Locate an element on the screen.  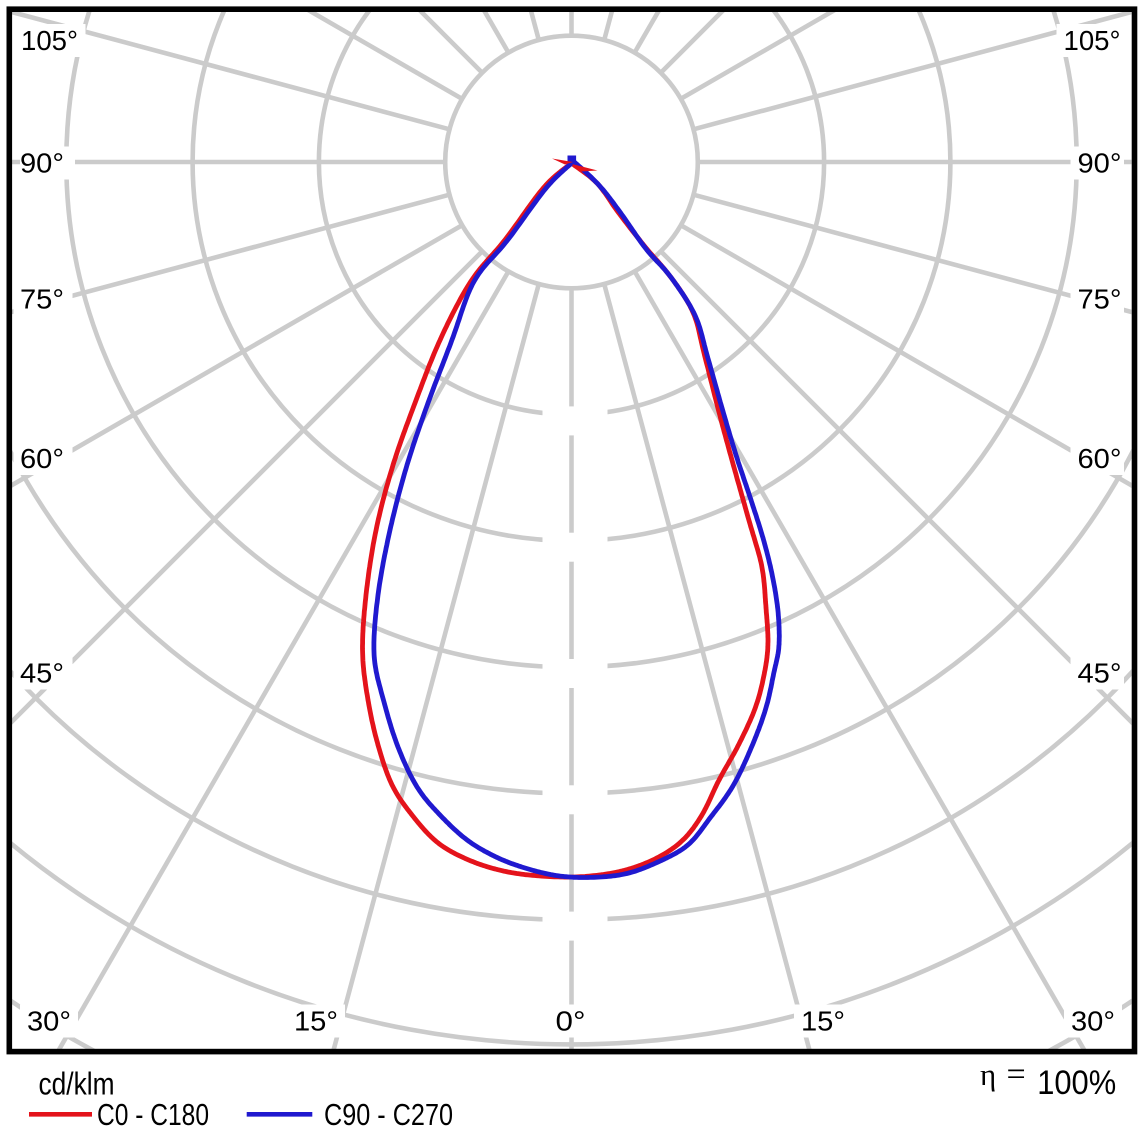
svg-text: η is located at coordinates (988, 1074).